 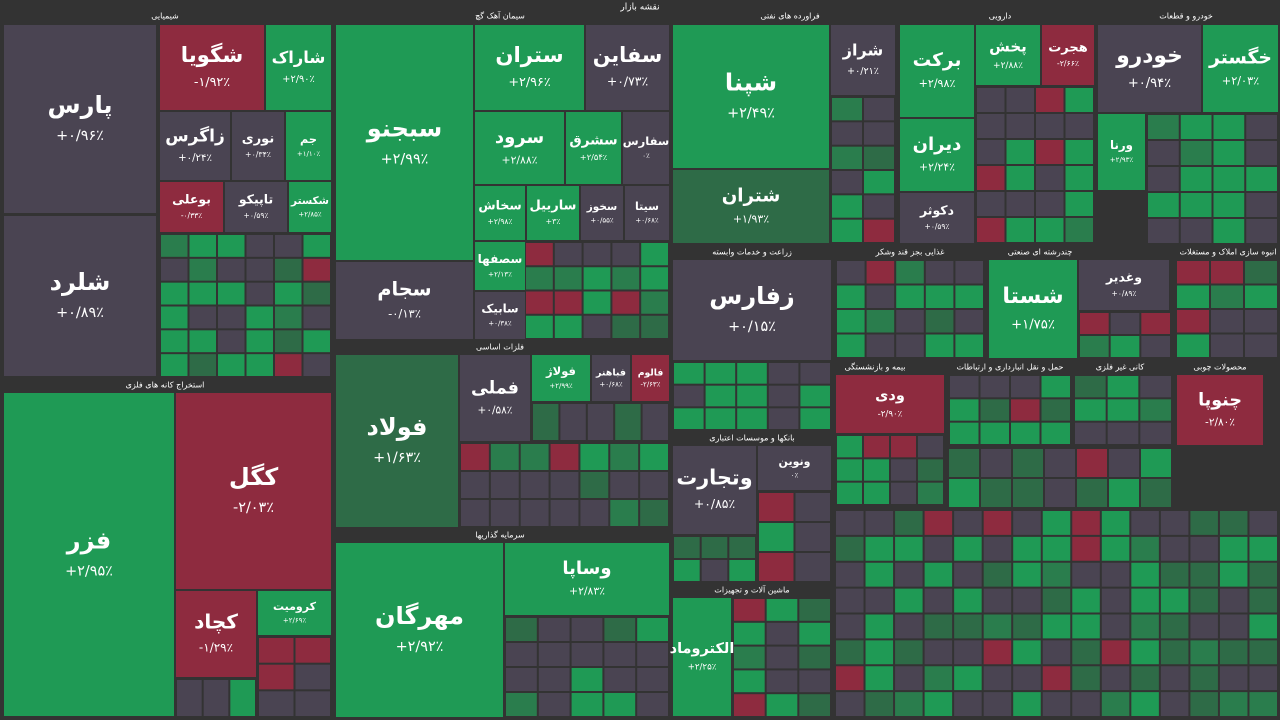 What do you see at coordinates (610, 372) in the screenshot?
I see `stock-name: فباهنر` at bounding box center [610, 372].